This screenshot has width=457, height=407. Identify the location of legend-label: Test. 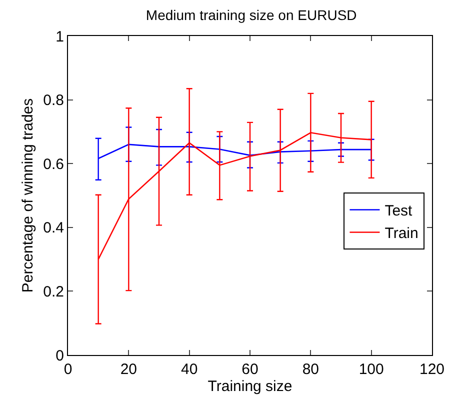
(399, 211).